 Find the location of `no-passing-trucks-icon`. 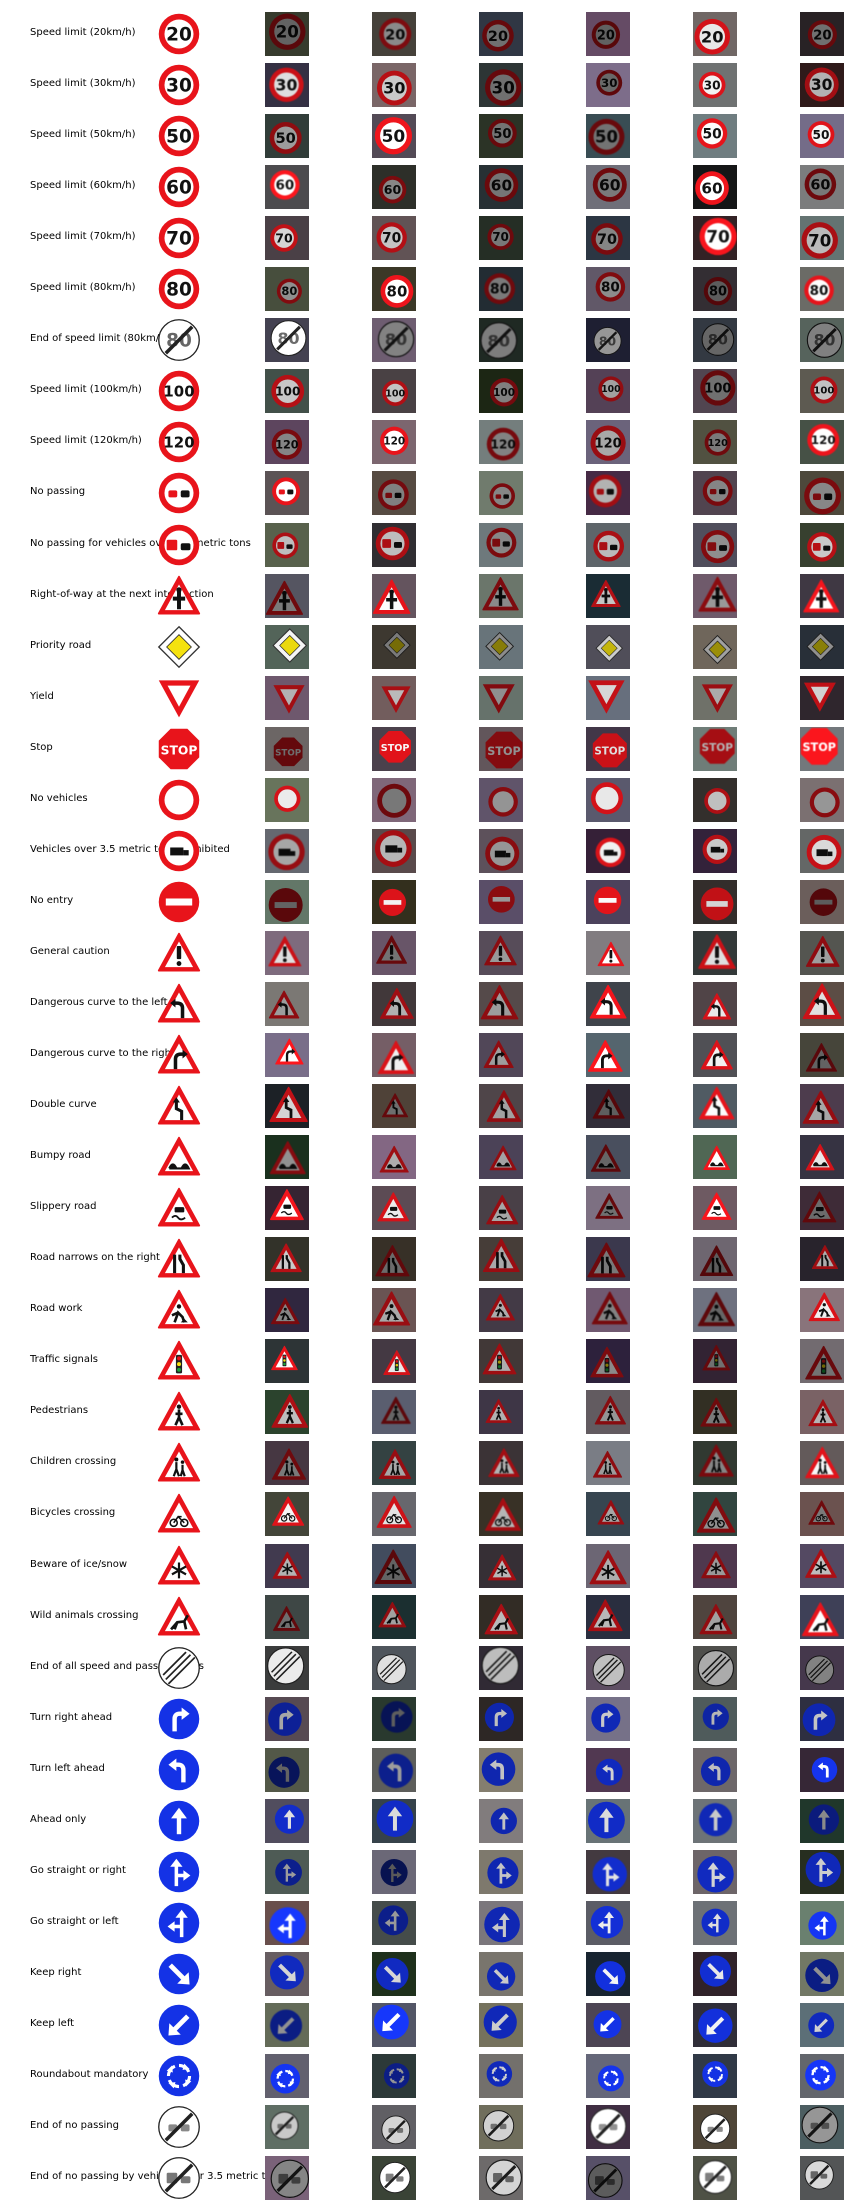

no-passing-trucks-icon is located at coordinates (179, 545).